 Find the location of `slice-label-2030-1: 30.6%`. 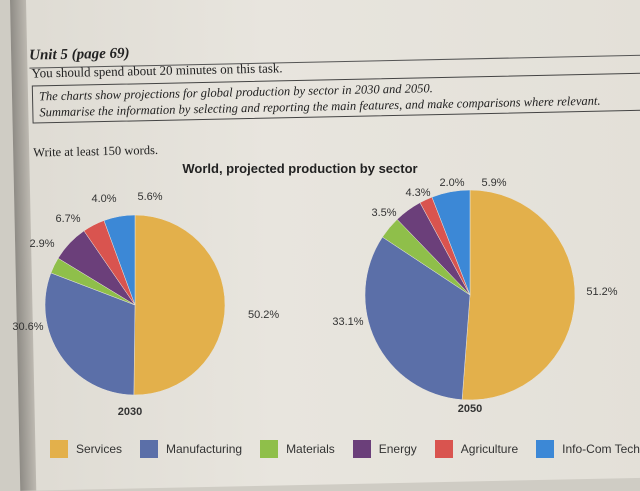

slice-label-2030-1: 30.6% is located at coordinates (27, 327).